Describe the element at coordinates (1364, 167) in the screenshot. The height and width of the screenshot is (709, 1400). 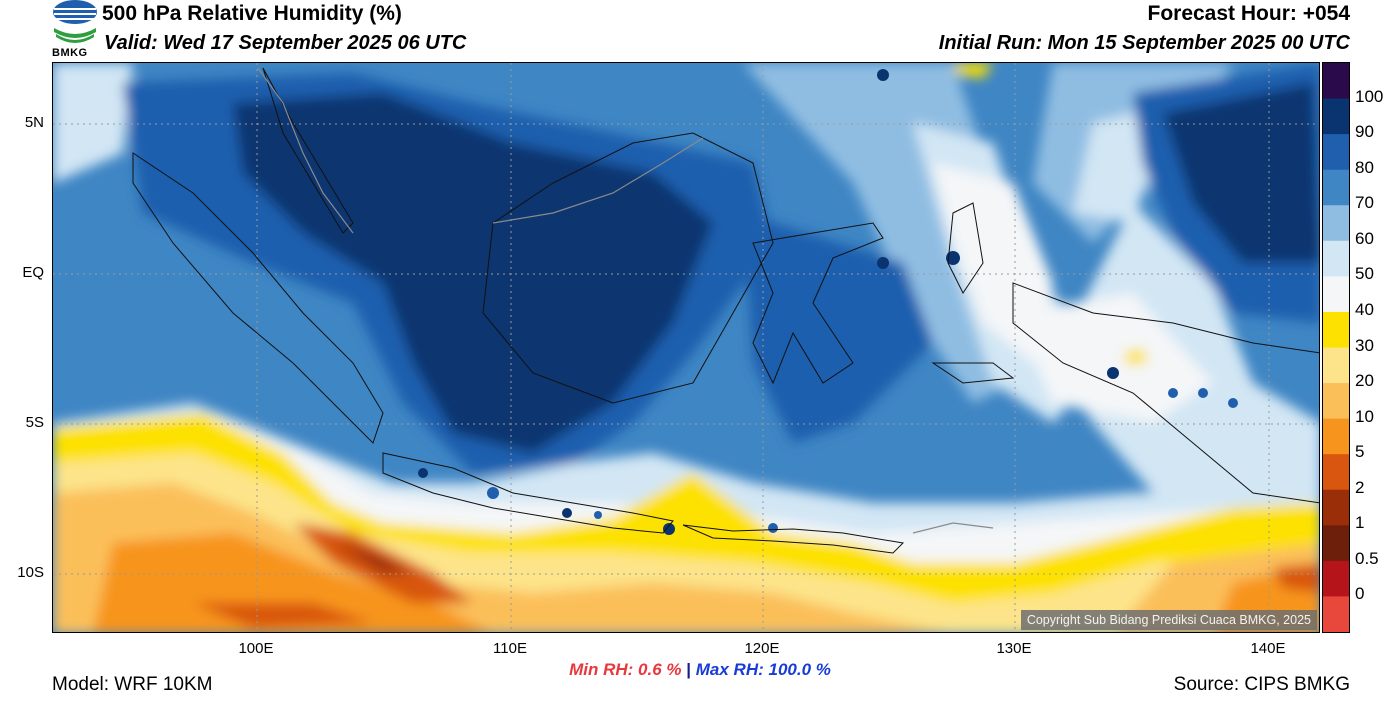
I see `colorbar-label: 80` at that location.